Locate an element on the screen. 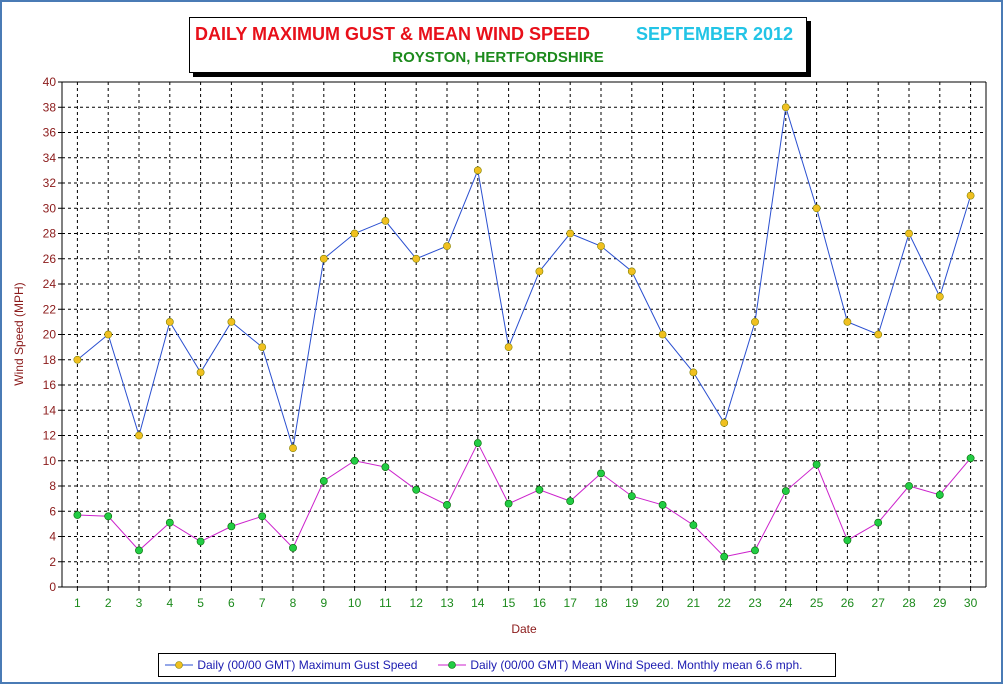  x-tick-label: 4 is located at coordinates (169, 603).